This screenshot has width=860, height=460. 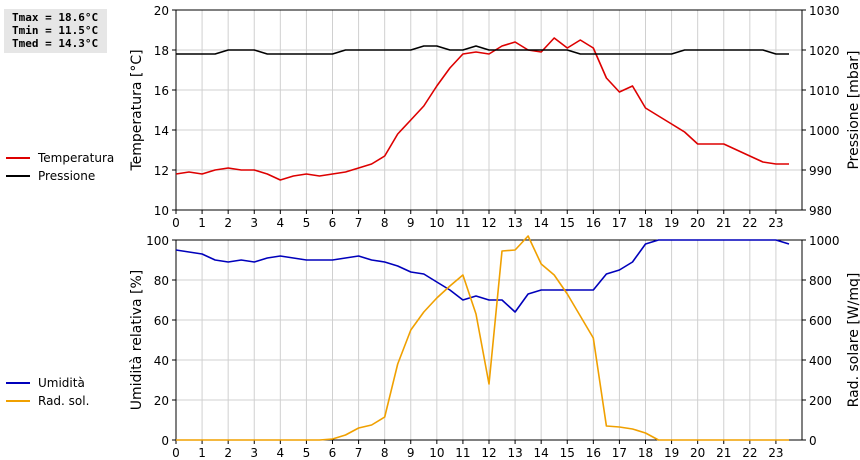 I want to click on umidit-series-line, so click(x=482, y=276).